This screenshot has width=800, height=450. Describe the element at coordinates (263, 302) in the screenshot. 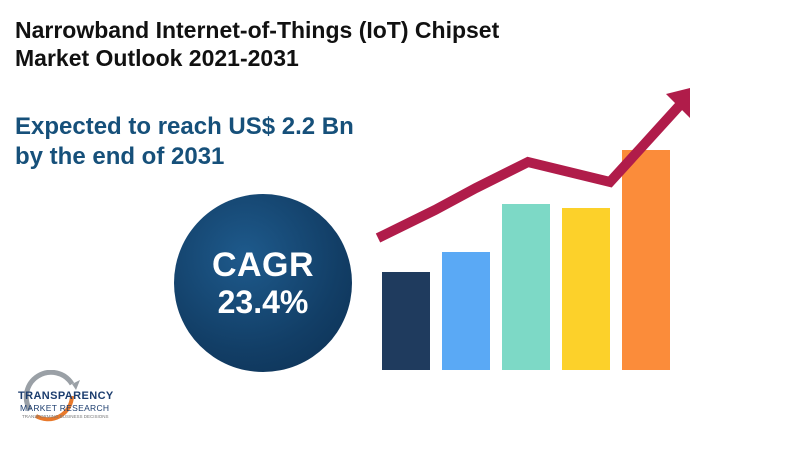

I see `cagr-value: 23.4%` at that location.